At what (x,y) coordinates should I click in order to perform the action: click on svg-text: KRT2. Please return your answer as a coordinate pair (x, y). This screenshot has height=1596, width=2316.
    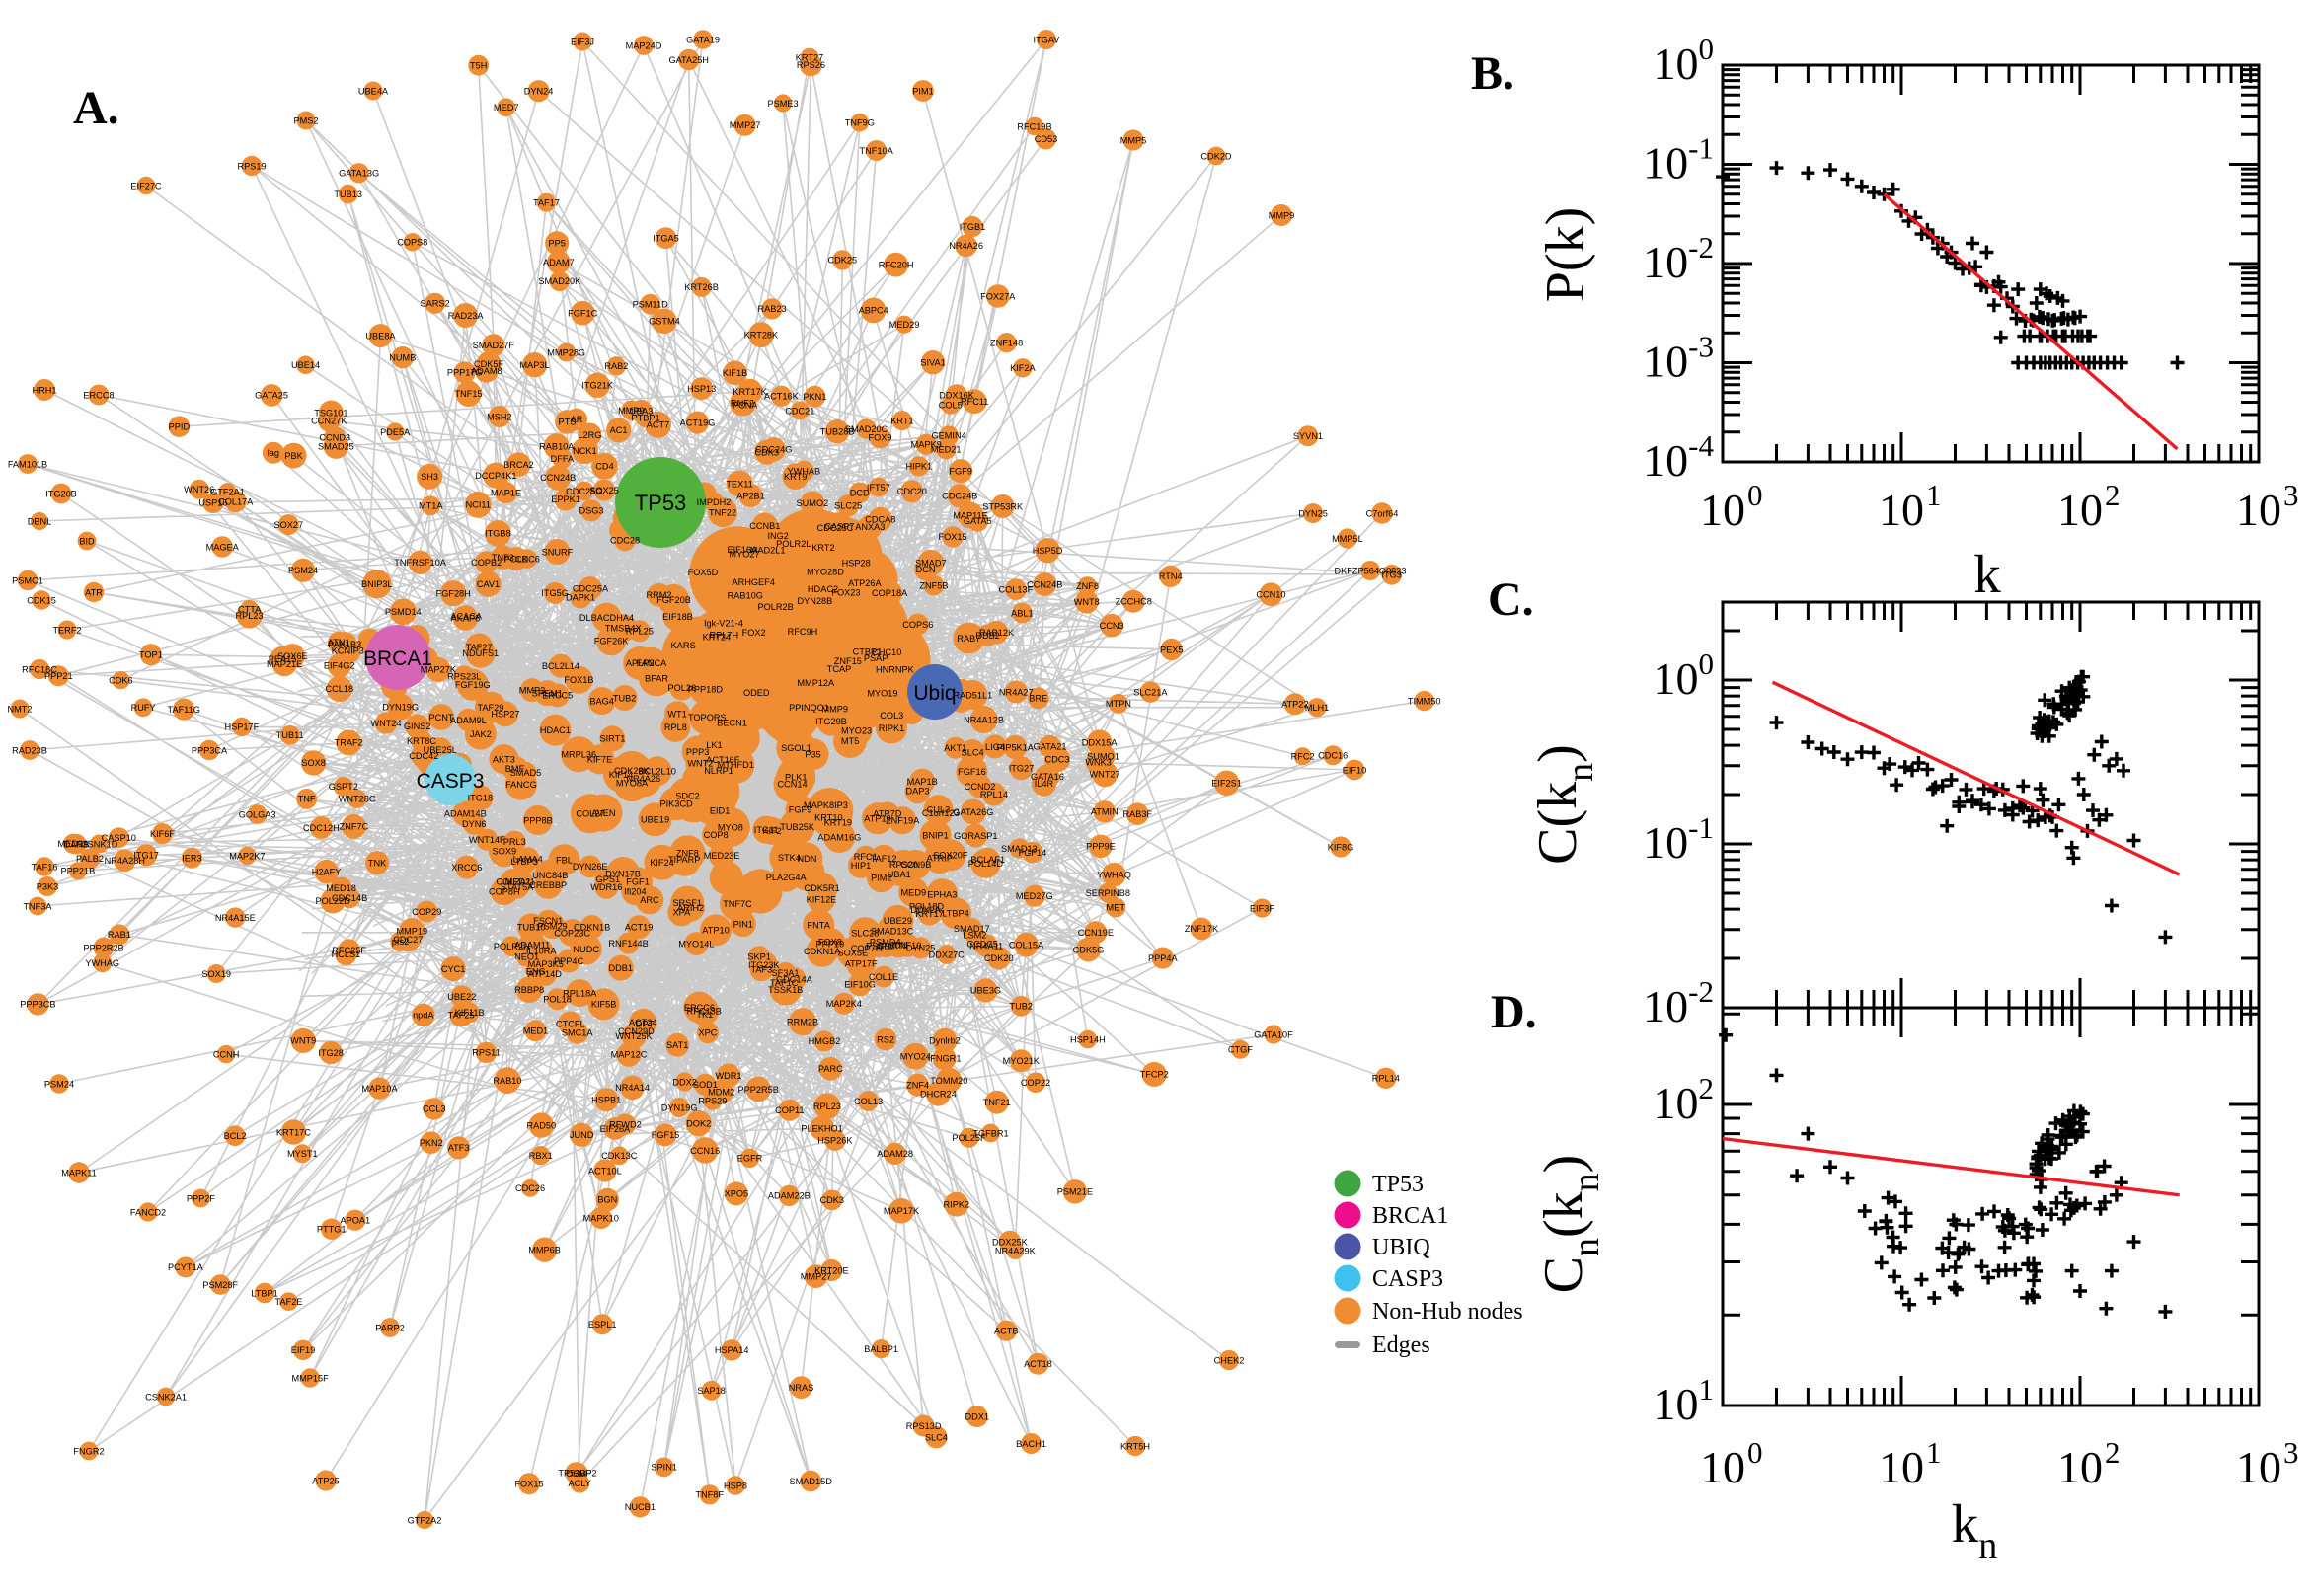
    Looking at the image, I should click on (823, 548).